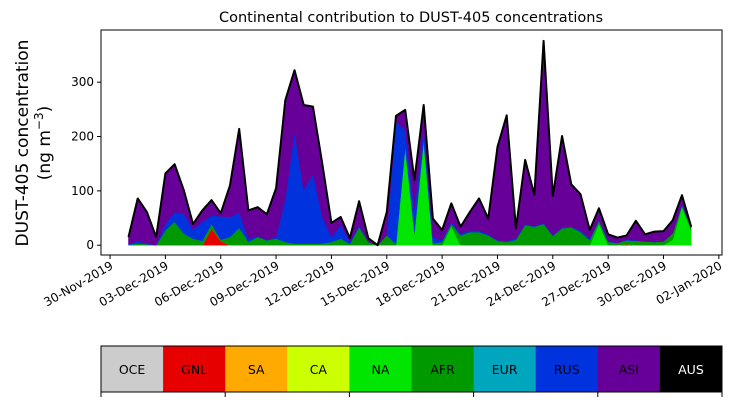 This screenshot has height=402, width=730. Describe the element at coordinates (90, 245) in the screenshot. I see `y-tick-label: 0` at that location.